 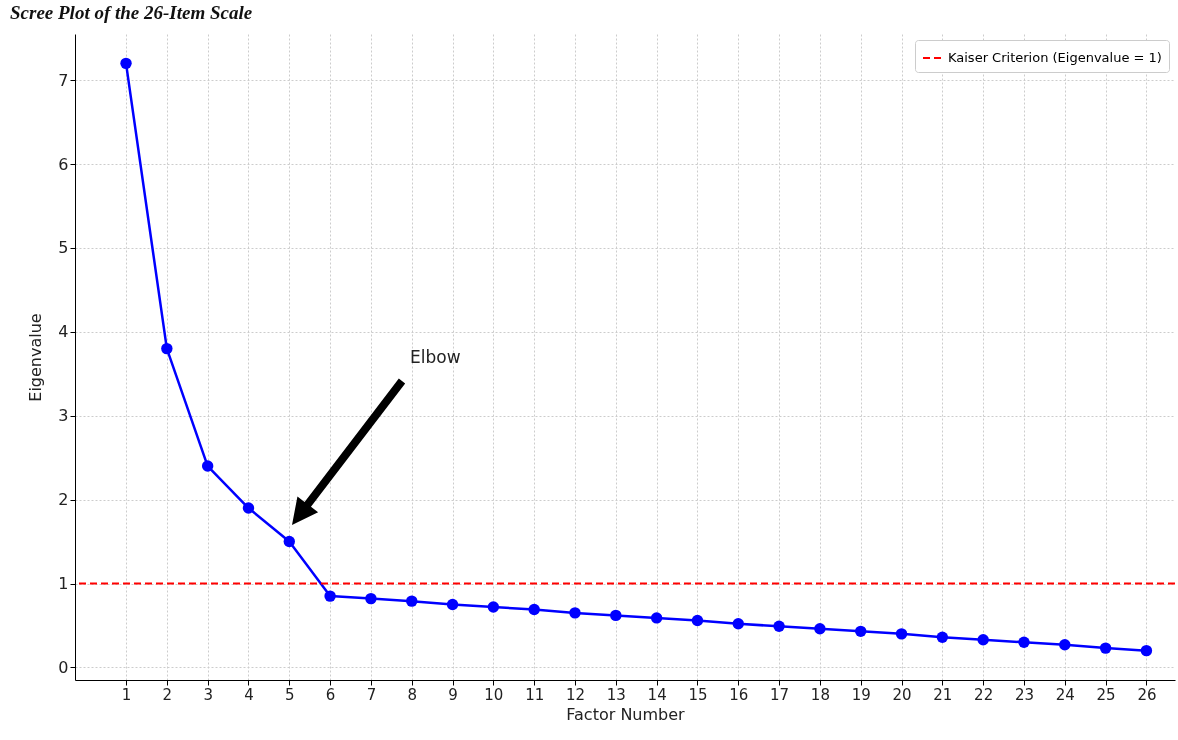 I want to click on x-tick-label: 1, so click(x=126, y=694).